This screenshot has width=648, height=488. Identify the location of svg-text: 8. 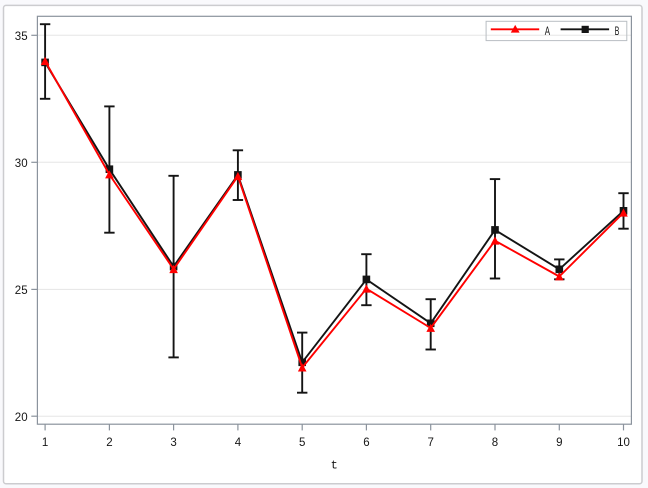
(495, 443).